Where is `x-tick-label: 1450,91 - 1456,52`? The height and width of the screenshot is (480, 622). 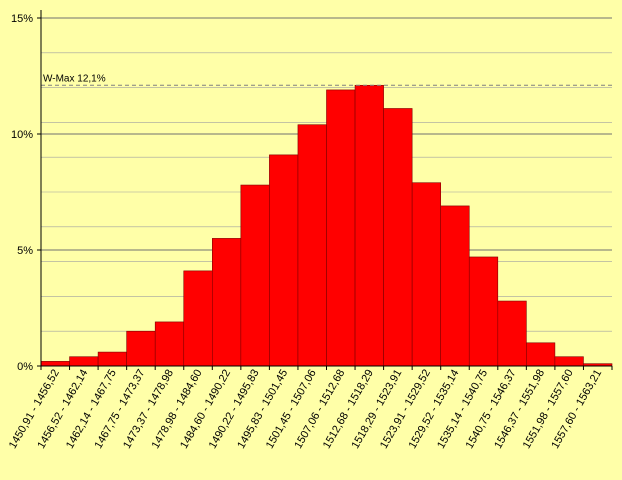 x-tick-label: 1450,91 - 1456,52 is located at coordinates (34, 409).